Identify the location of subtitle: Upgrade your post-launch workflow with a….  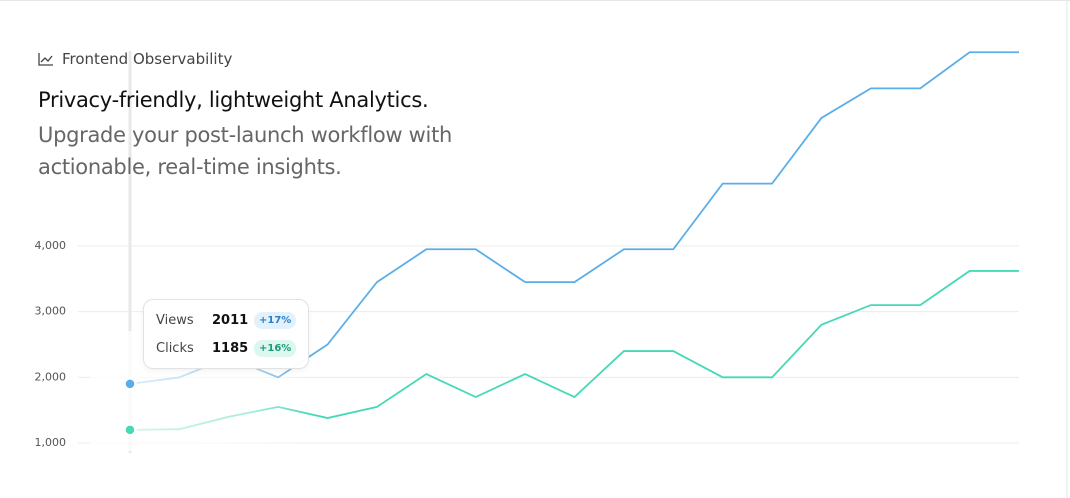
(245, 151).